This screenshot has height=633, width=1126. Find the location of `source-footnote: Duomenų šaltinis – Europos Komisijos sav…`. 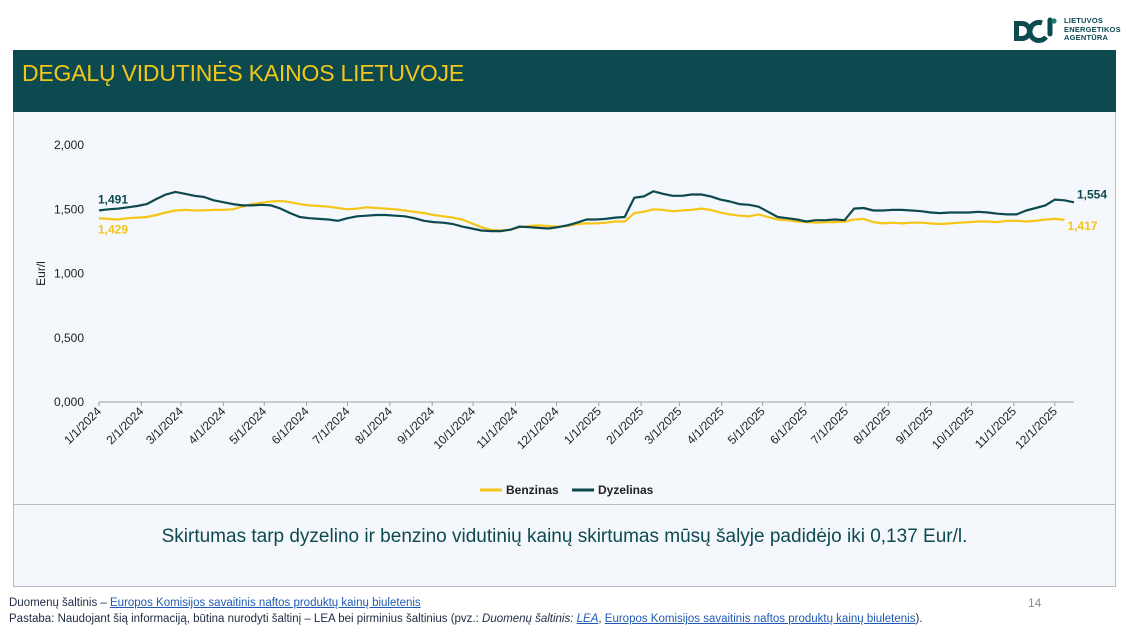

source-footnote: Duomenų šaltinis – Europos Komisijos sav… is located at coordinates (215, 603).